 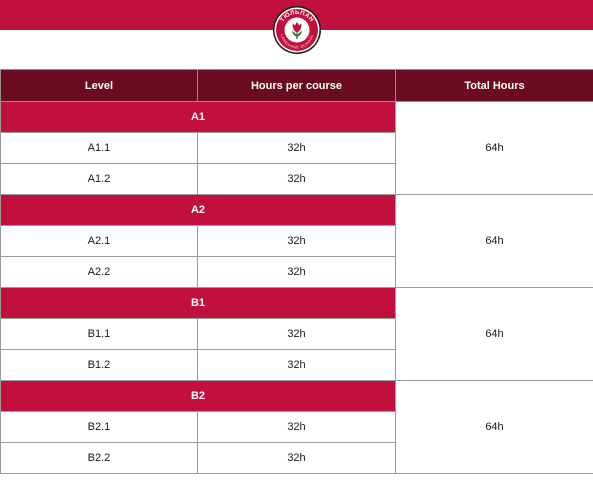 I want to click on header-level: Level, so click(x=99, y=85).